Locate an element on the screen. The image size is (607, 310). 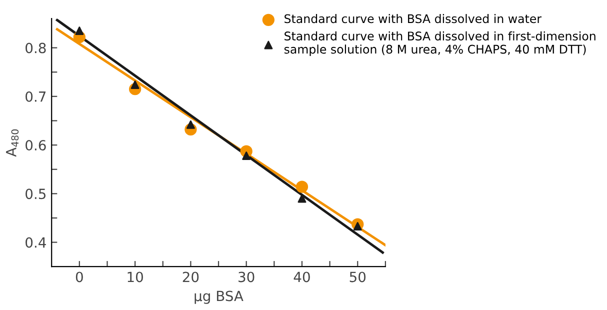
y-tick-label: 0.6 is located at coordinates (36, 145).